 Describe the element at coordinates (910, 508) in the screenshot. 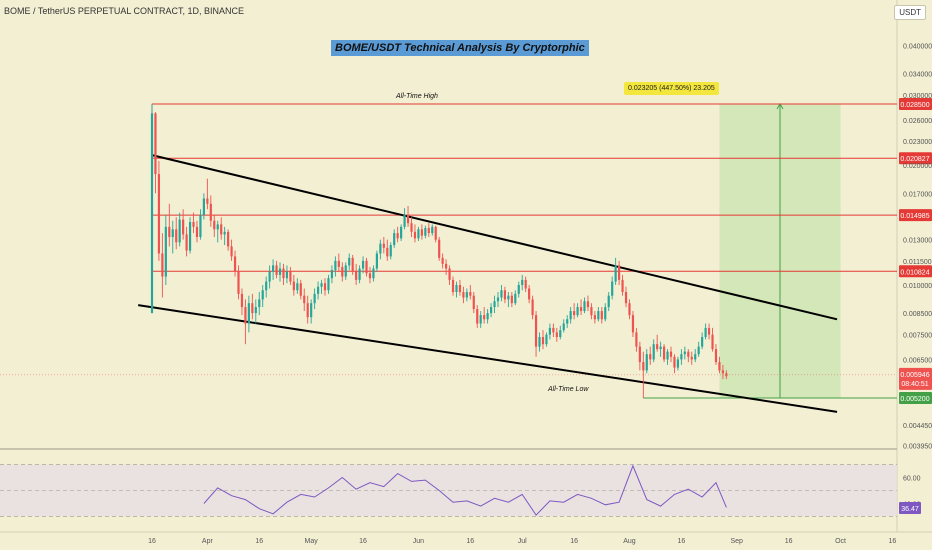

I see `rsi-value-tag` at that location.